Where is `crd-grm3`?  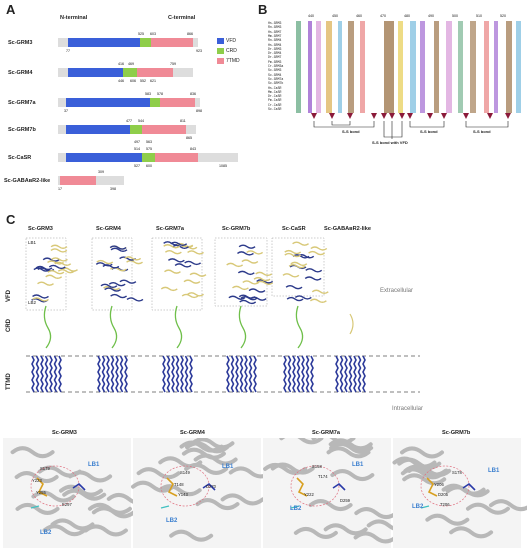
crd-grm3 is located at coordinates (145, 42).